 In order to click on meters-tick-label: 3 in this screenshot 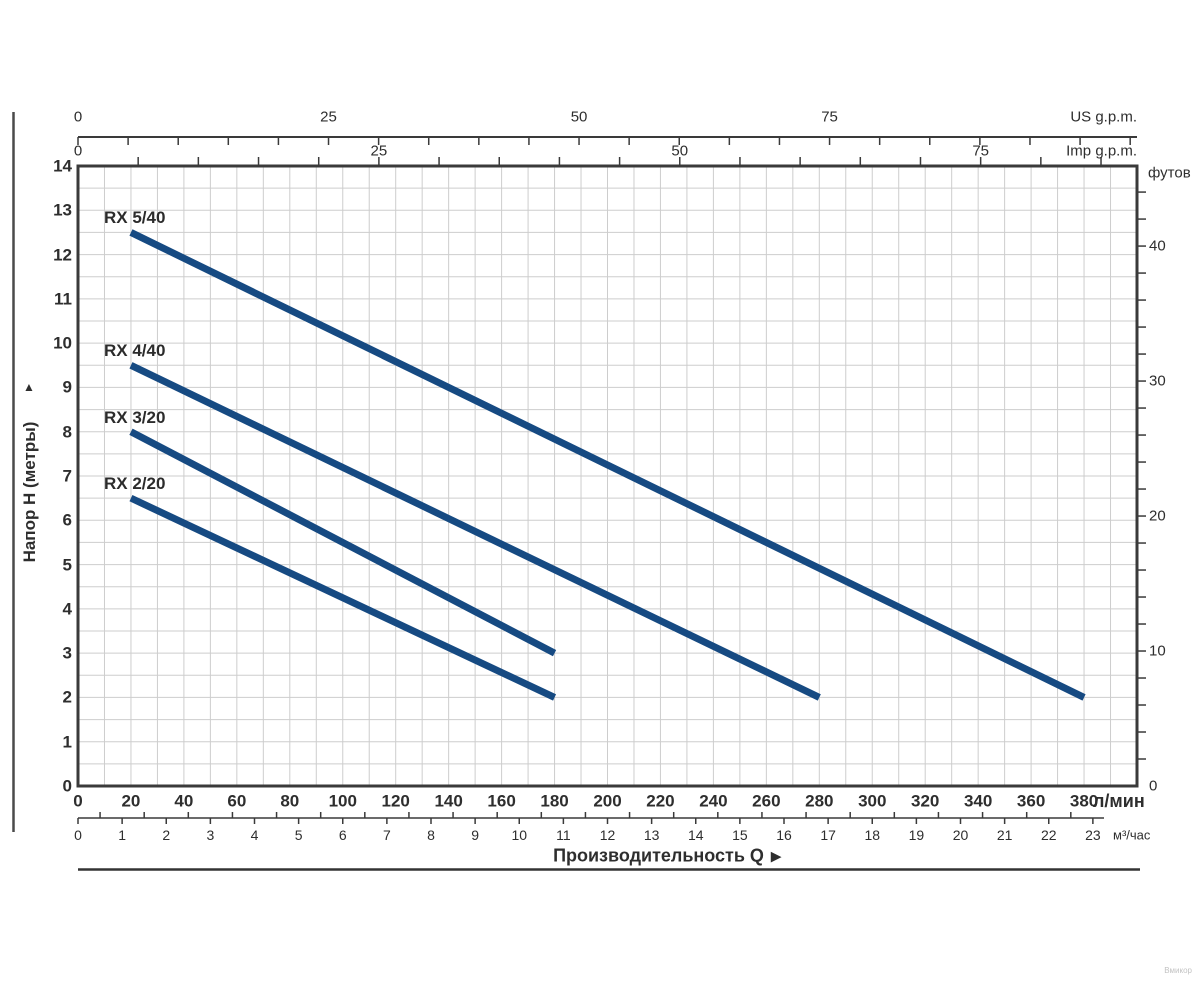, I will do `click(67, 653)`.